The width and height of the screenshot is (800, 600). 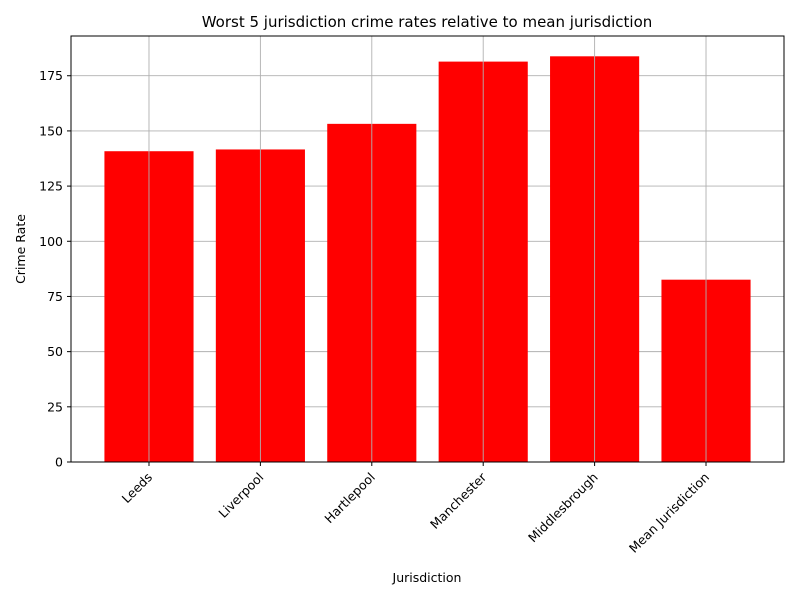 What do you see at coordinates (55, 406) in the screenshot?
I see `y-tick-label: 25` at bounding box center [55, 406].